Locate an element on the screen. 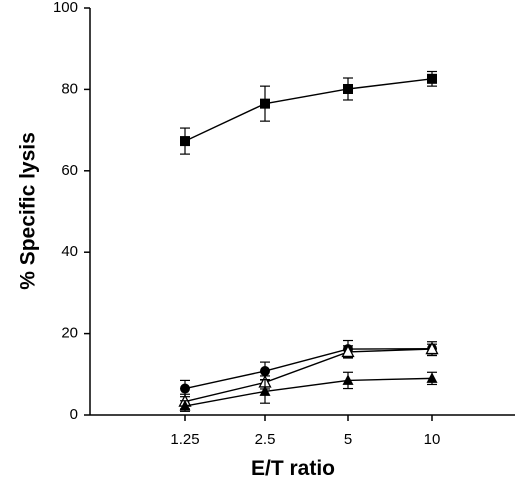 This screenshot has height=485, width=520. x-axis-title: E/T ratio is located at coordinates (293, 468).